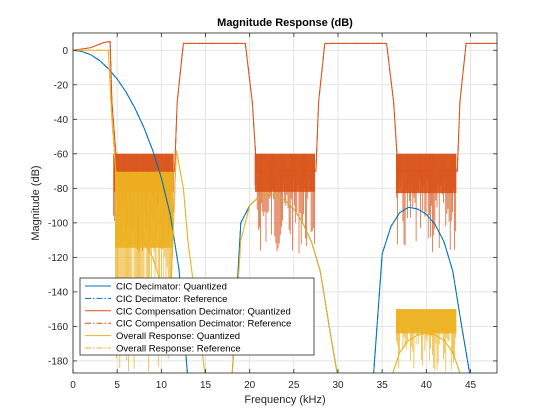 This screenshot has width=560, height=420. Describe the element at coordinates (250, 385) in the screenshot. I see `x-tick-label: 20` at that location.